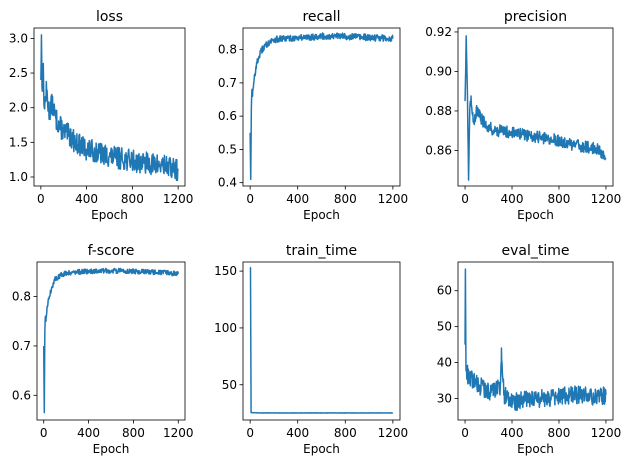 This screenshot has height=470, width=630. I want to click on y-tick-label: 0.86, so click(438, 150).